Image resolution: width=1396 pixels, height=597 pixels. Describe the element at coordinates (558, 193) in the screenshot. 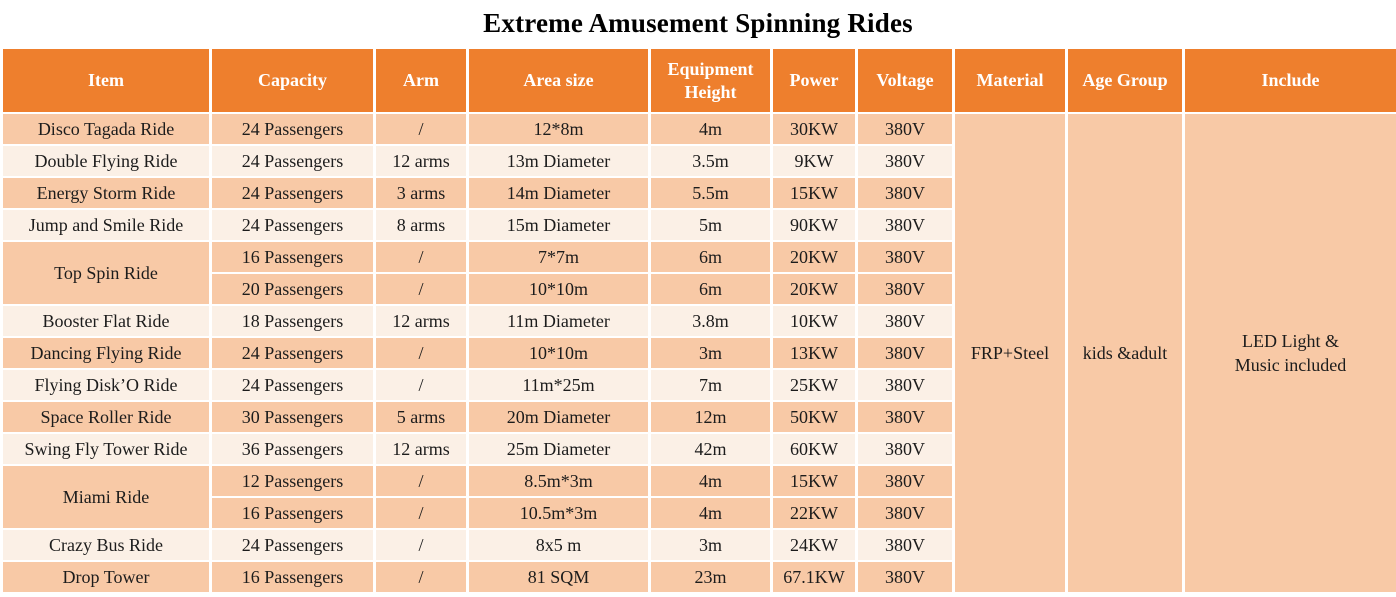

I see `cell-area-size: 14m Diameter` at that location.